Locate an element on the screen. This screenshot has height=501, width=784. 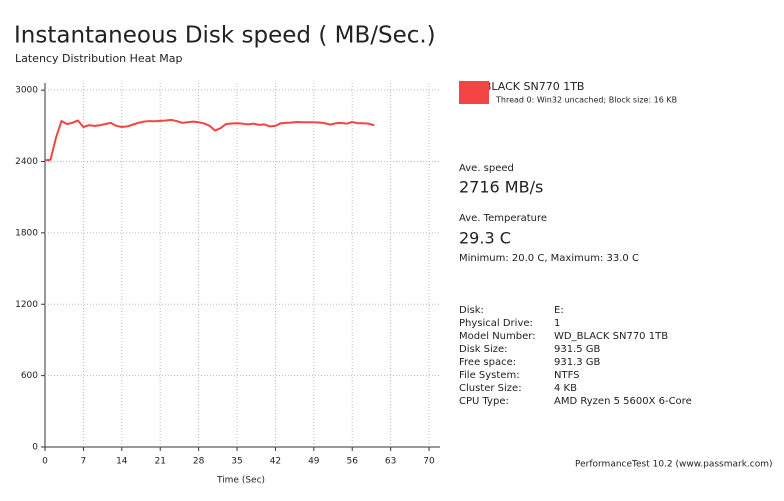
y-tick-label: 3000 is located at coordinates (26, 91).